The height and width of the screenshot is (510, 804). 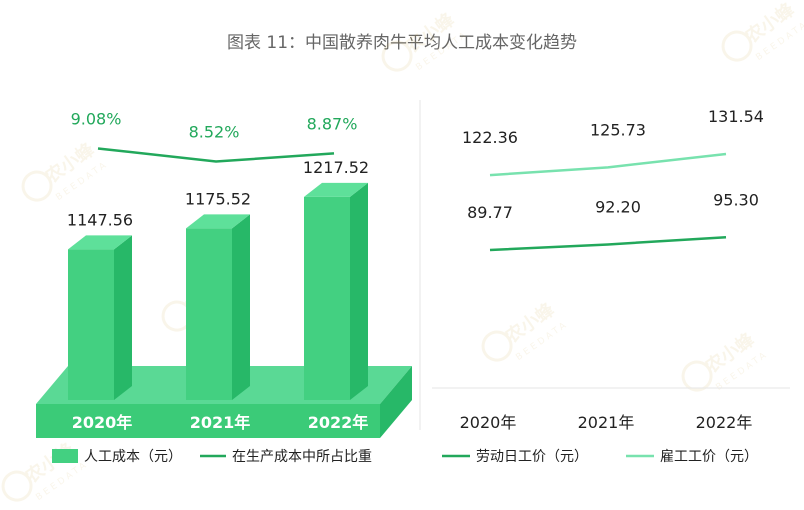 What do you see at coordinates (736, 116) in the screenshot?
I see `point-value-label: 131.54` at bounding box center [736, 116].